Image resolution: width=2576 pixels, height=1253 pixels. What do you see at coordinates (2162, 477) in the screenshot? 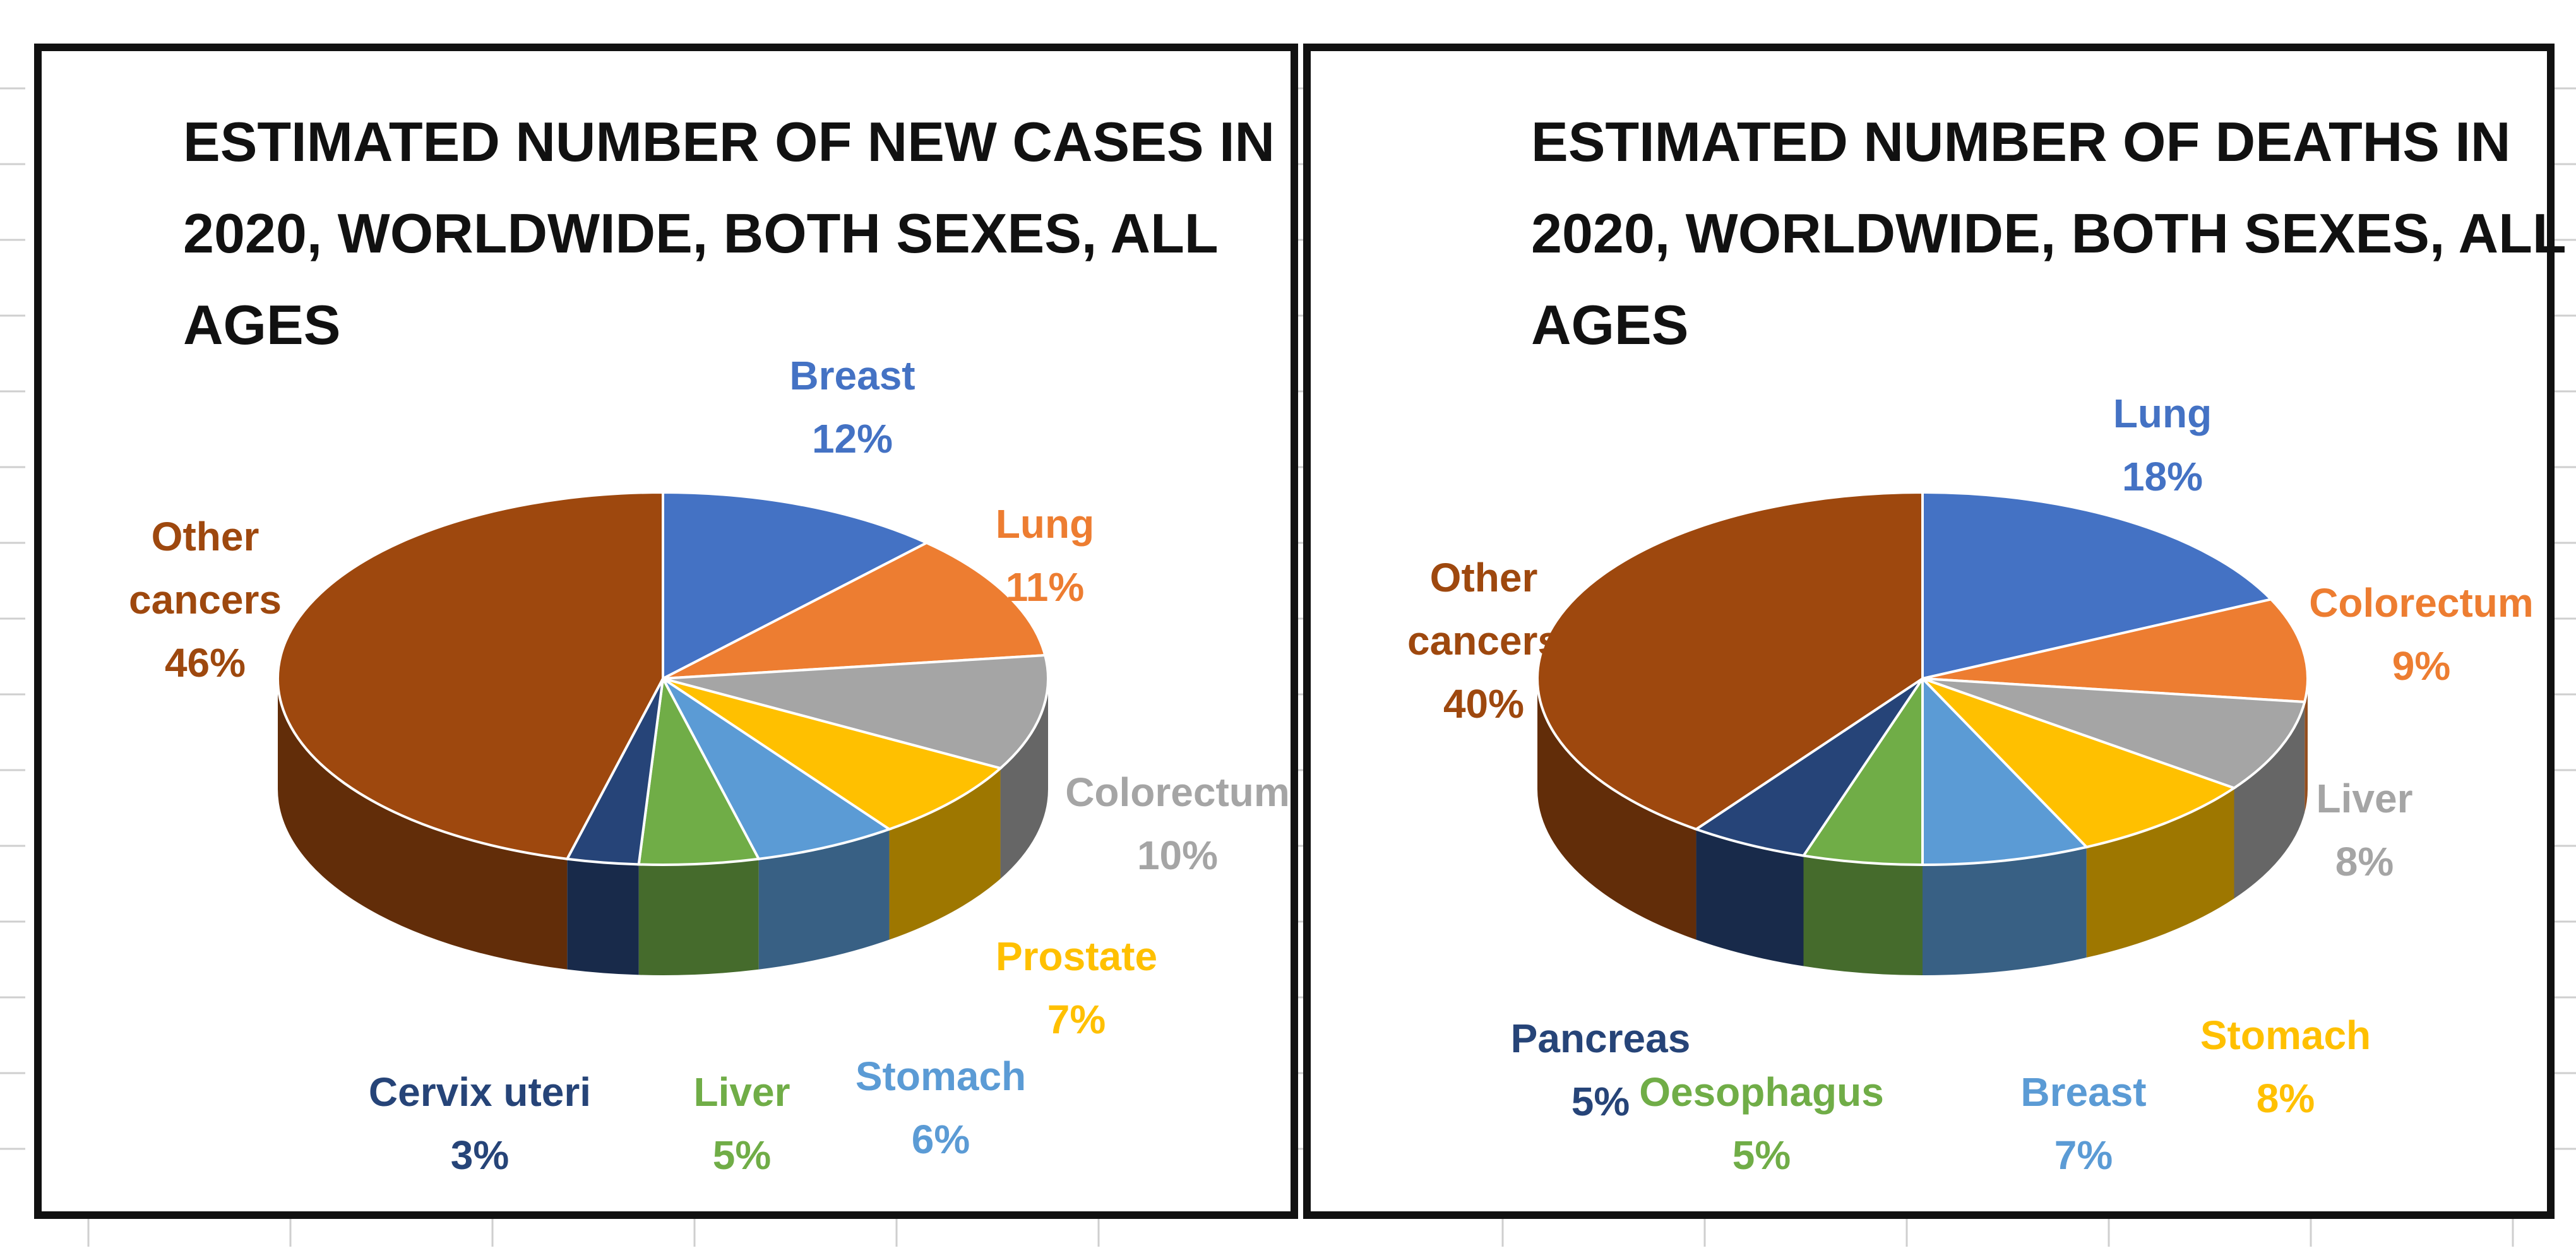
I see `slice-value-label: 18%` at bounding box center [2162, 477].